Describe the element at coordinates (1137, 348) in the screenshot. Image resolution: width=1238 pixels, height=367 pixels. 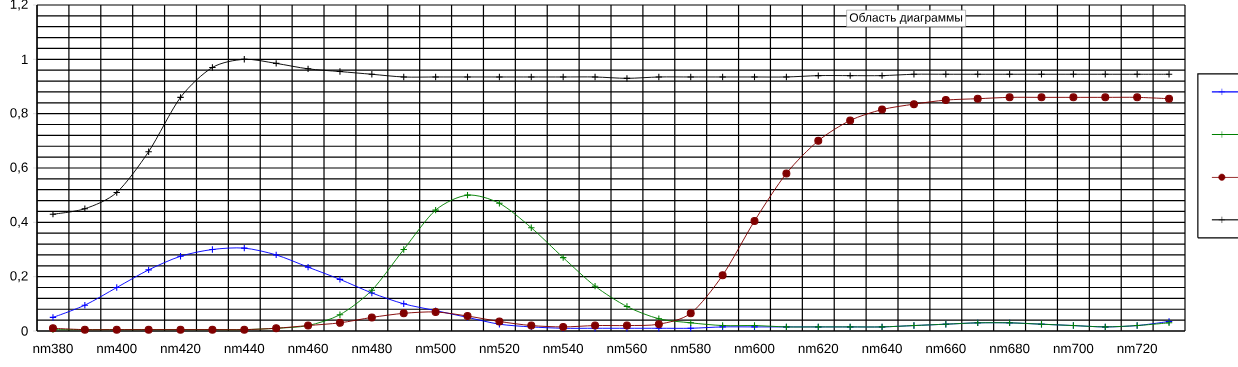
I see `x-tick-label: nm720` at that location.